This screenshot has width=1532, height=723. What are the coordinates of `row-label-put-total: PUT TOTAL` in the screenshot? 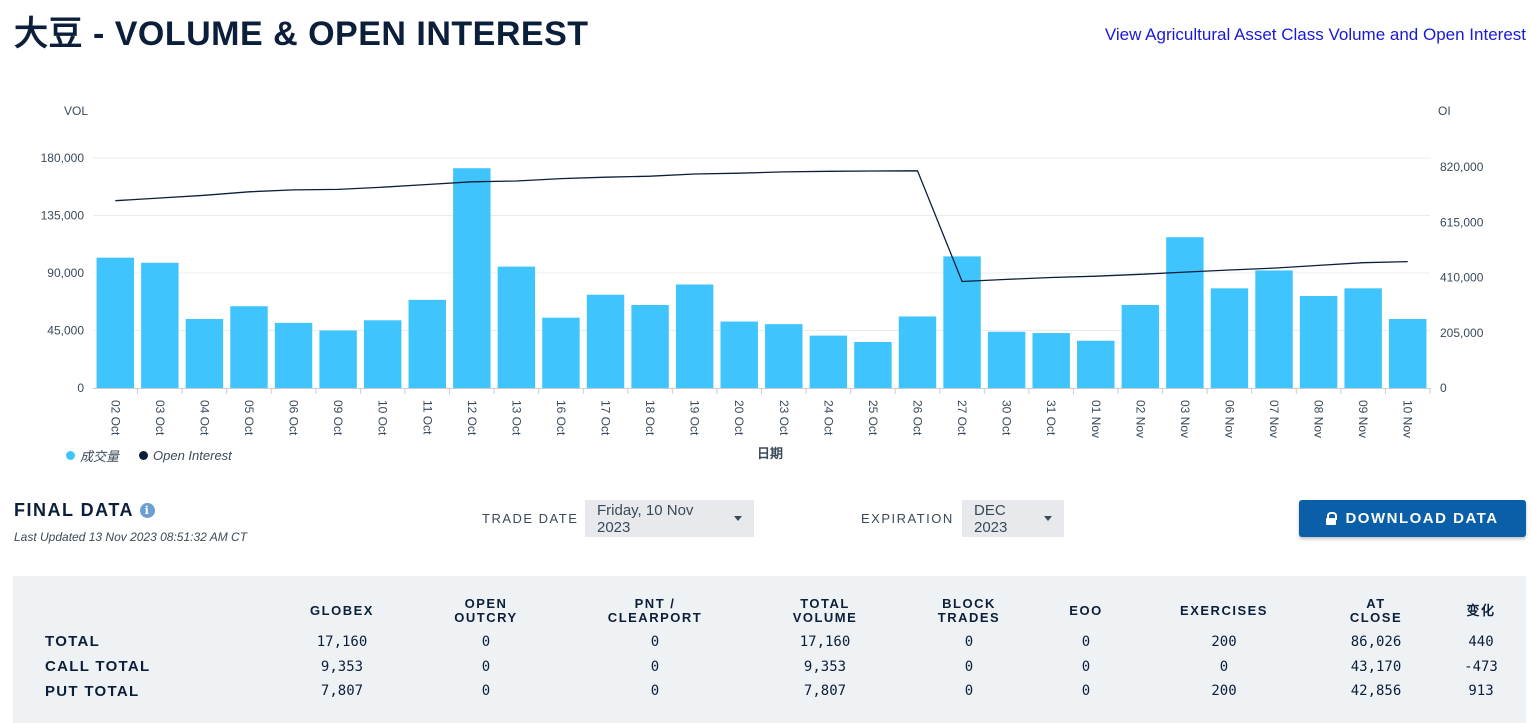 It's located at (92, 691).